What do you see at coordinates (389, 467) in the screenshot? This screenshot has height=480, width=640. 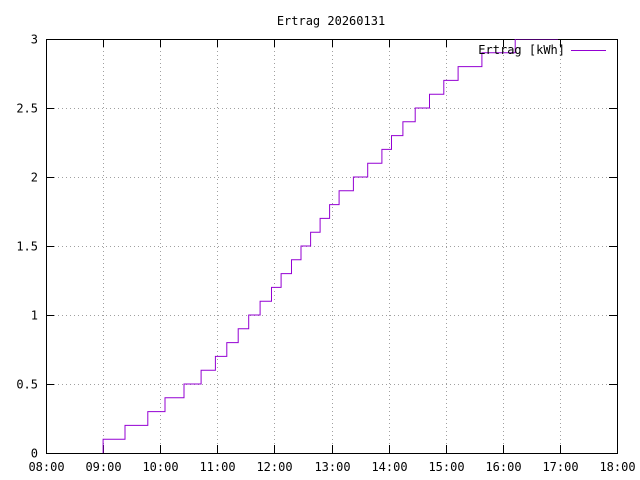 I see `x-tick-label: 14:00` at bounding box center [389, 467].